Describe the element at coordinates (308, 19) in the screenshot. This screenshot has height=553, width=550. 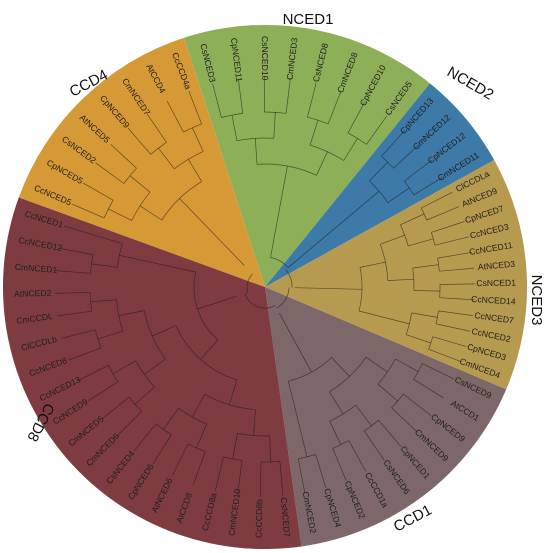
I see `clade-label-nced1: NCED1` at that location.